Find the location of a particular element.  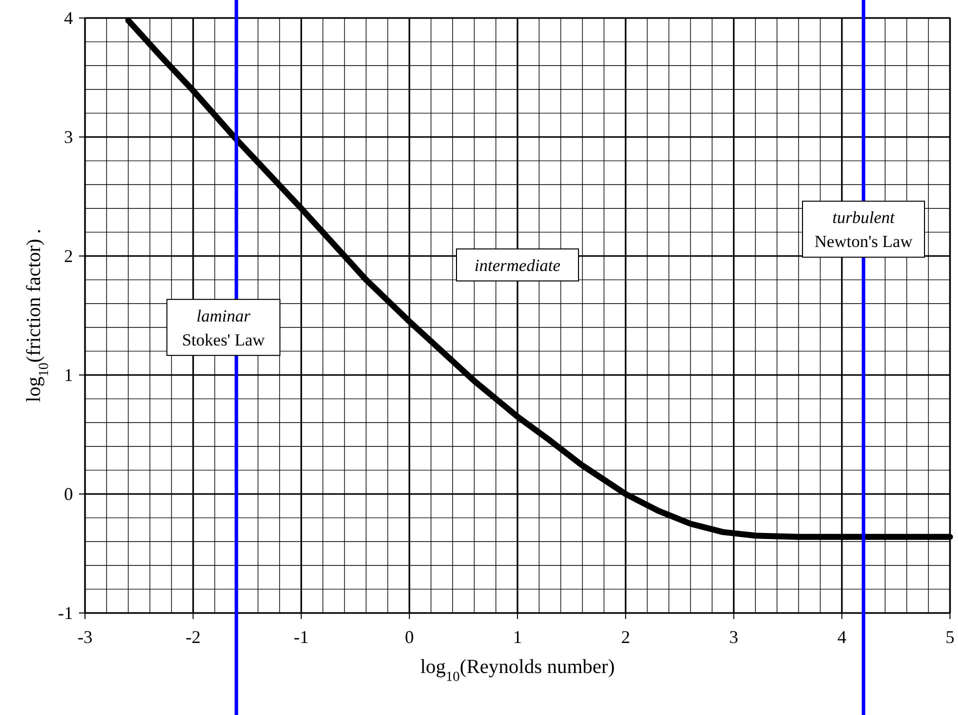

y-tick-label: 0 is located at coordinates (68, 494).